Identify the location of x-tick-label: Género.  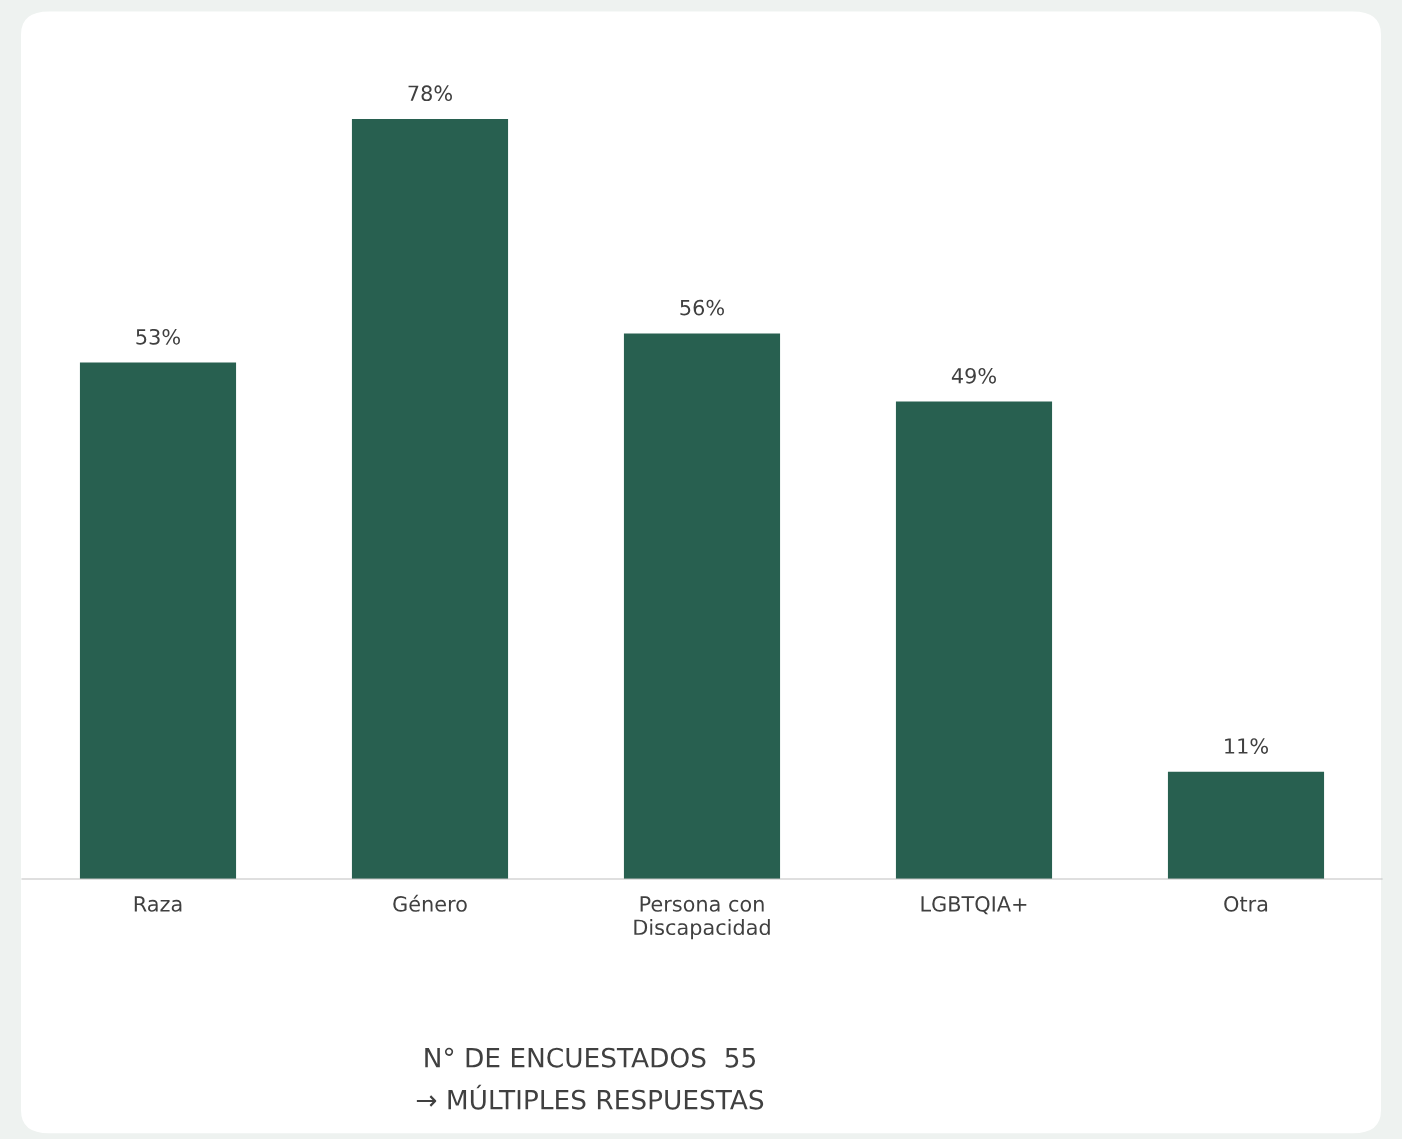
(430, 903).